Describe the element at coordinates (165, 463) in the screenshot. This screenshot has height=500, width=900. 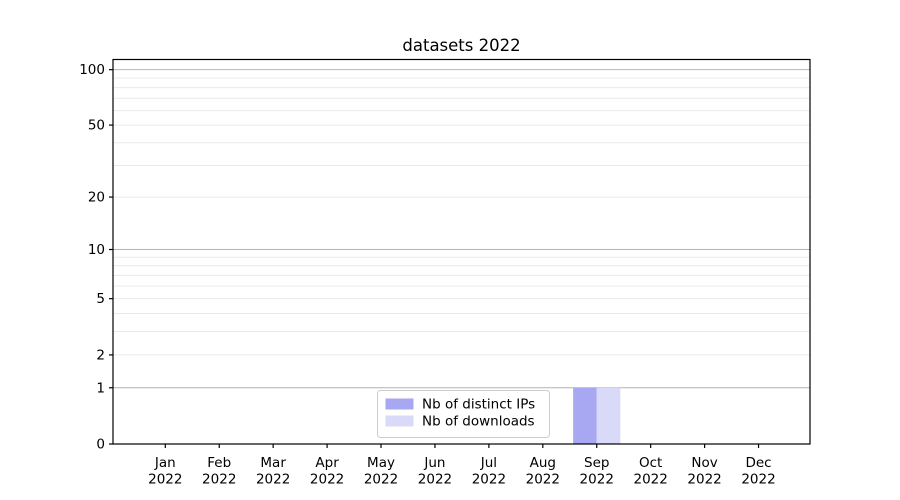
I see `x-tick-label-month: Jan` at that location.